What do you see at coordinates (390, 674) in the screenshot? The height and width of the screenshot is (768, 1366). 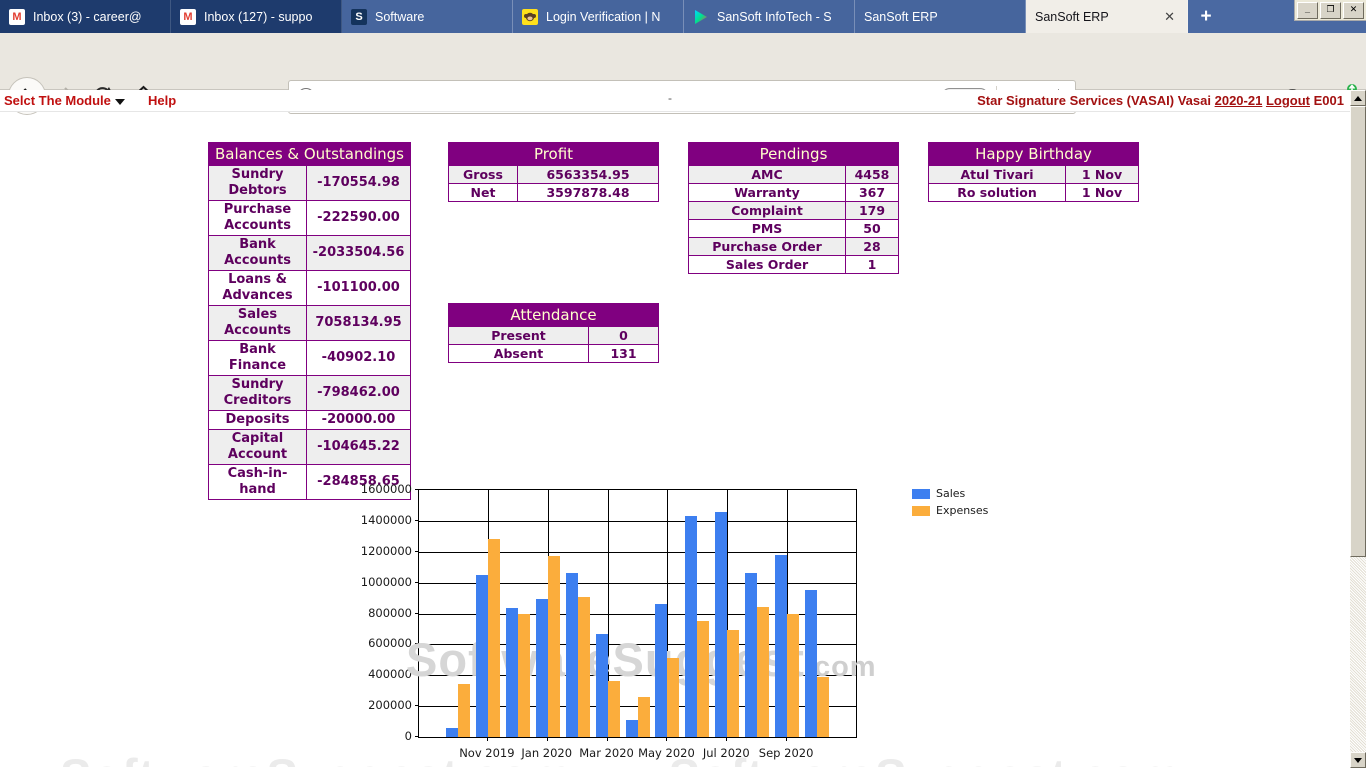 I see `chart-y-axis-label: 400000` at bounding box center [390, 674].